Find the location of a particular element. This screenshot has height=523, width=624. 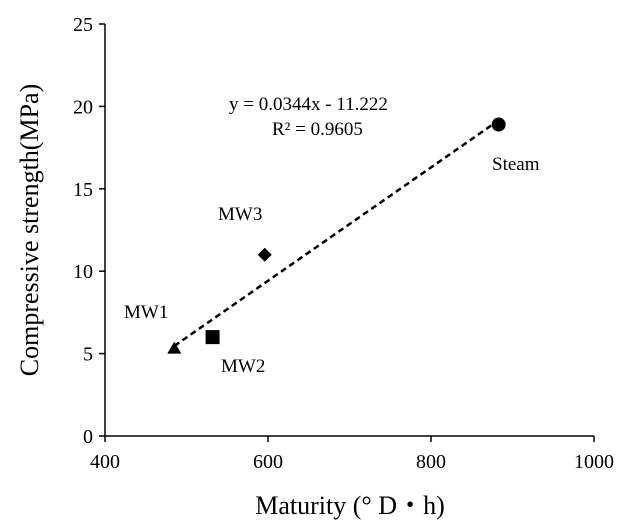

y-tick-label: 15 is located at coordinates (83, 190).